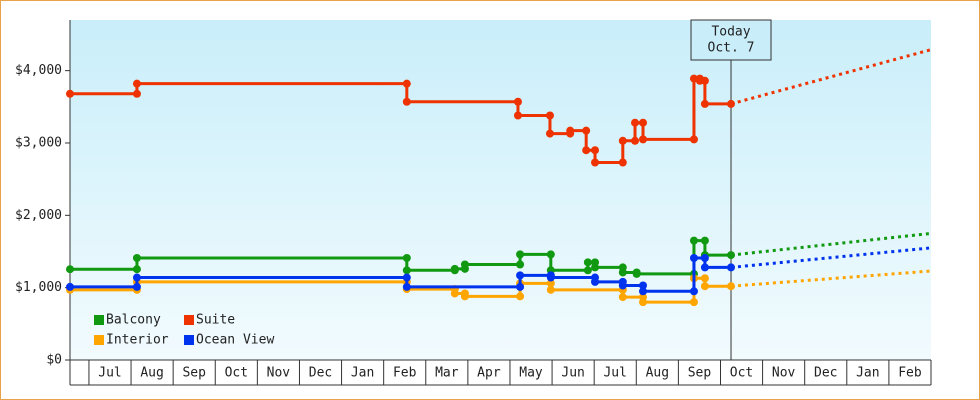 This screenshot has height=400, width=980. I want to click on x-tick-label: May, so click(531, 373).